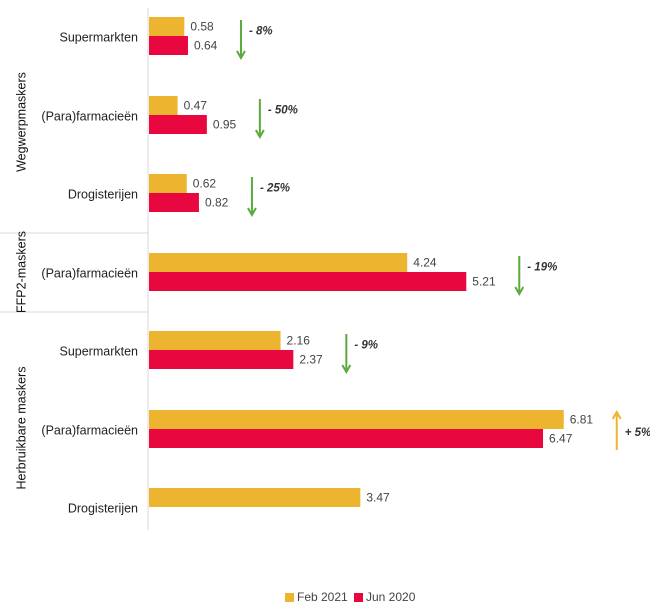 This screenshot has height=608, width=650. Describe the element at coordinates (206, 46) in the screenshot. I see `value-label: 0.64` at that location.